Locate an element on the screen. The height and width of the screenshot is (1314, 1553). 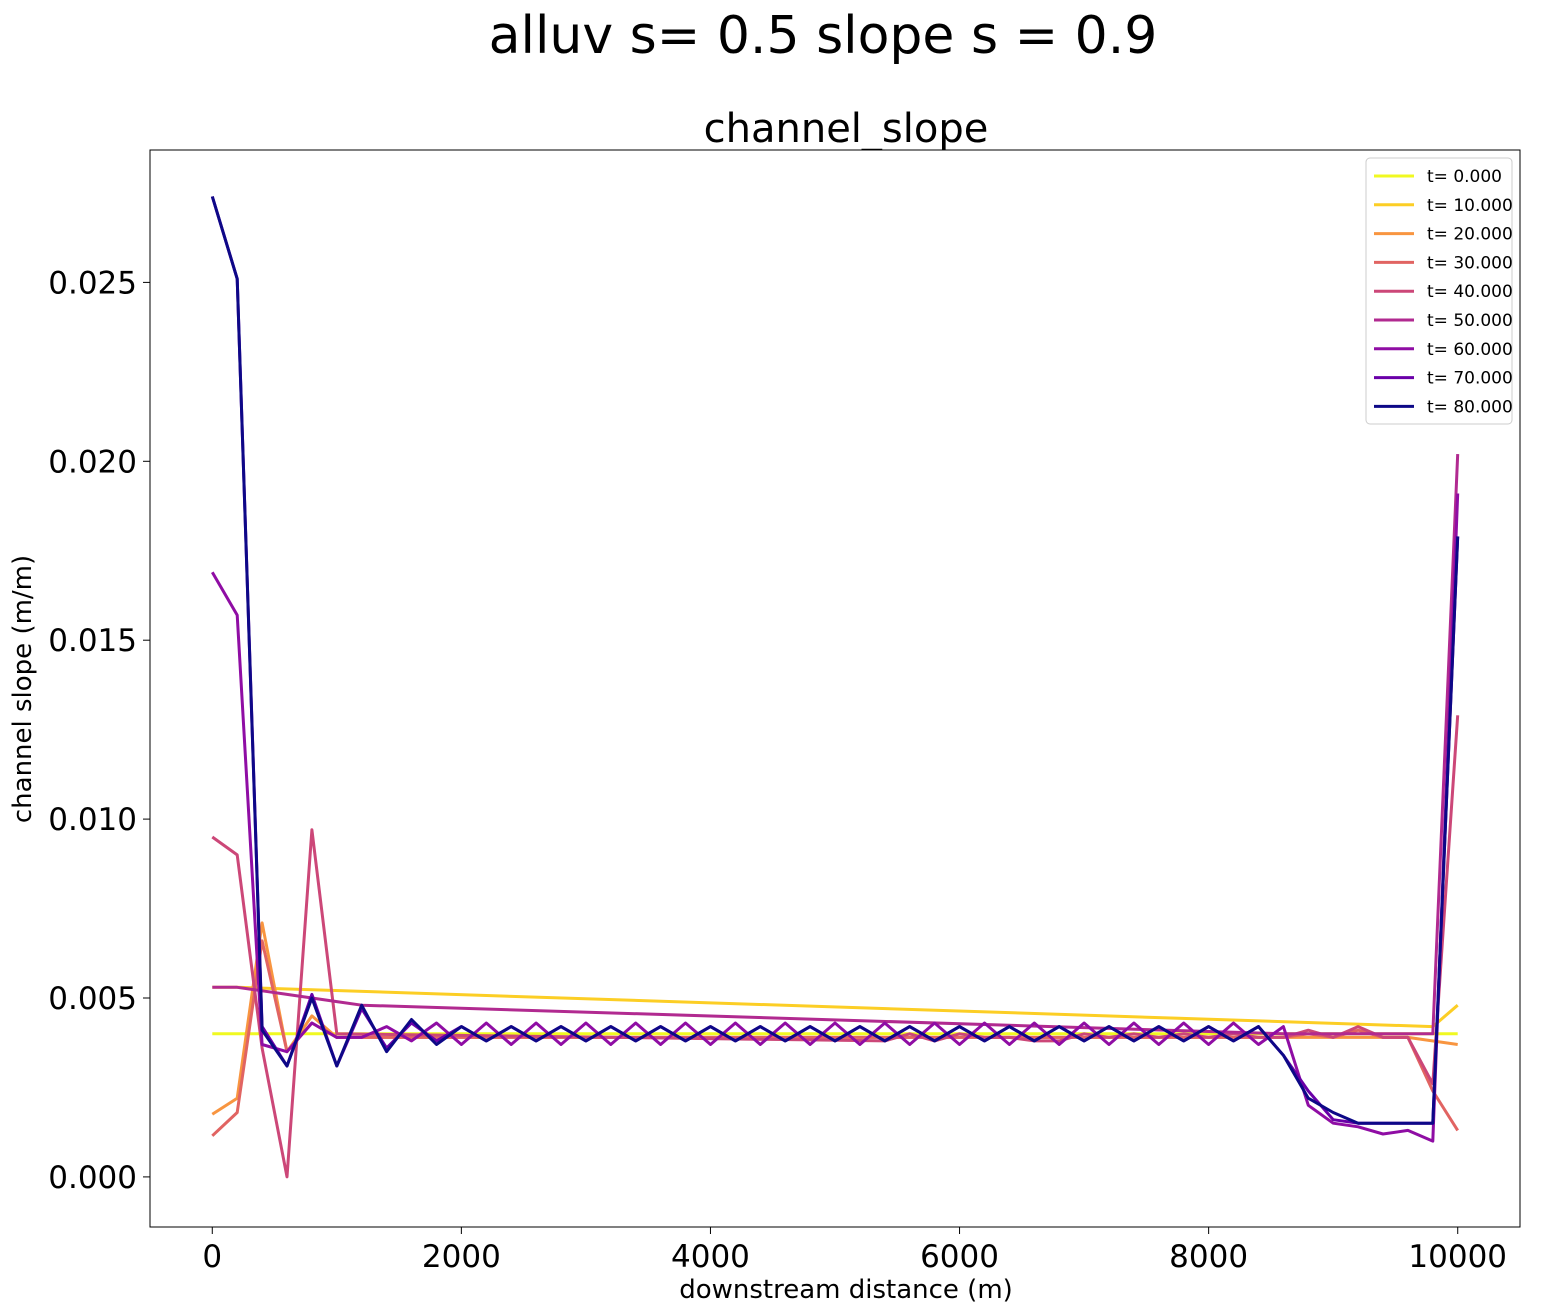
y-tick-label: 0.020 is located at coordinates (92, 462).